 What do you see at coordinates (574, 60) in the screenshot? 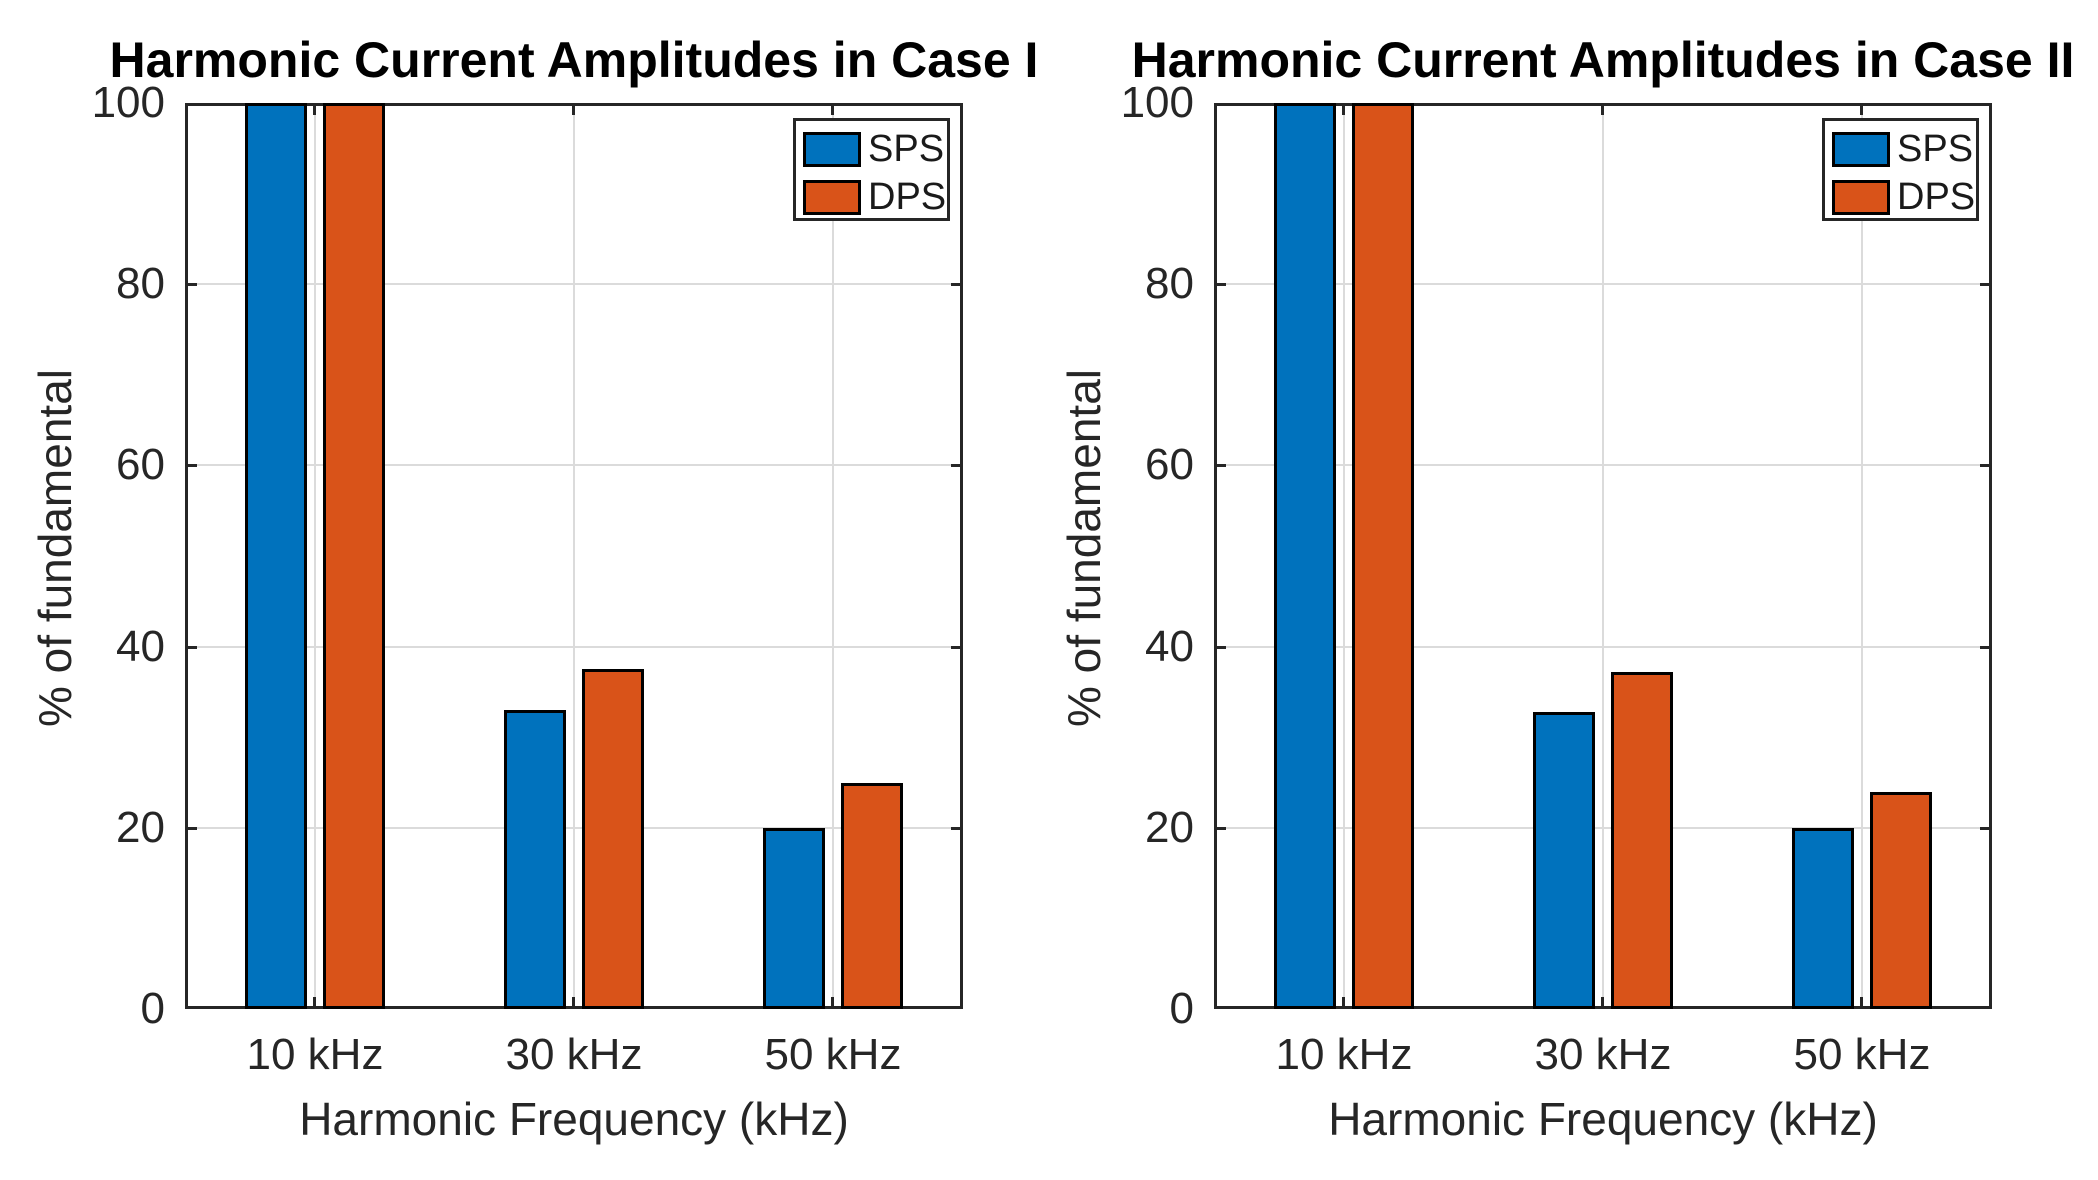
I see `chart-title: Harmonic Current Amplitudes in Case I` at bounding box center [574, 60].